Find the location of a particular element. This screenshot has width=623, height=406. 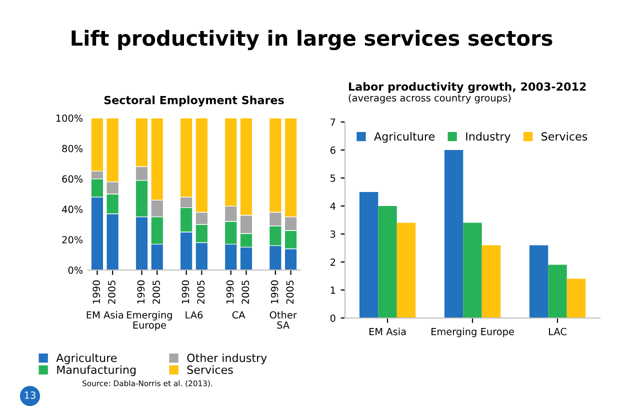

y-tick-label: 4 is located at coordinates (333, 206).